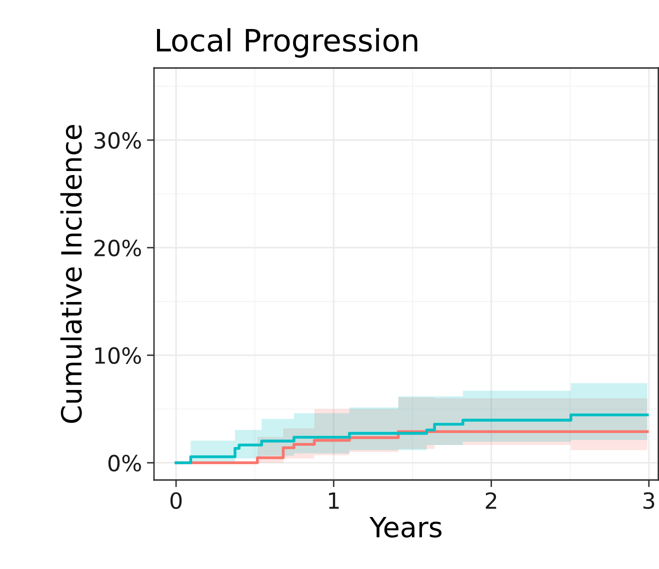 The height and width of the screenshot is (569, 659). I want to click on x-axis-title: Years, so click(405, 527).